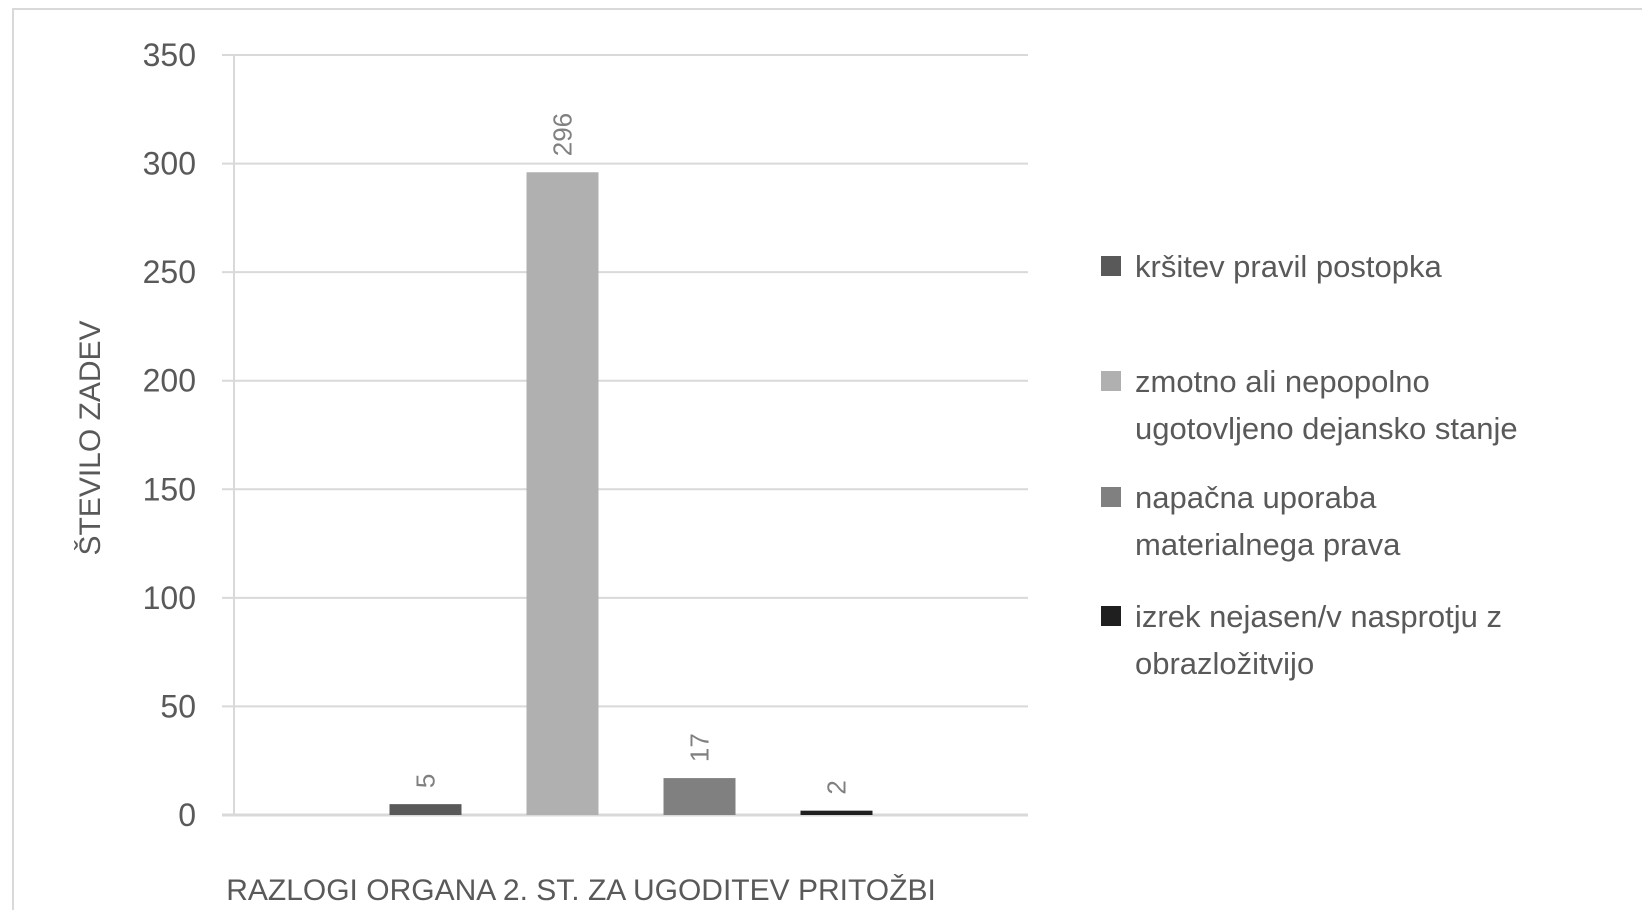 This screenshot has height=914, width=1646. What do you see at coordinates (169, 489) in the screenshot?
I see `y-tick-label: 150` at bounding box center [169, 489].